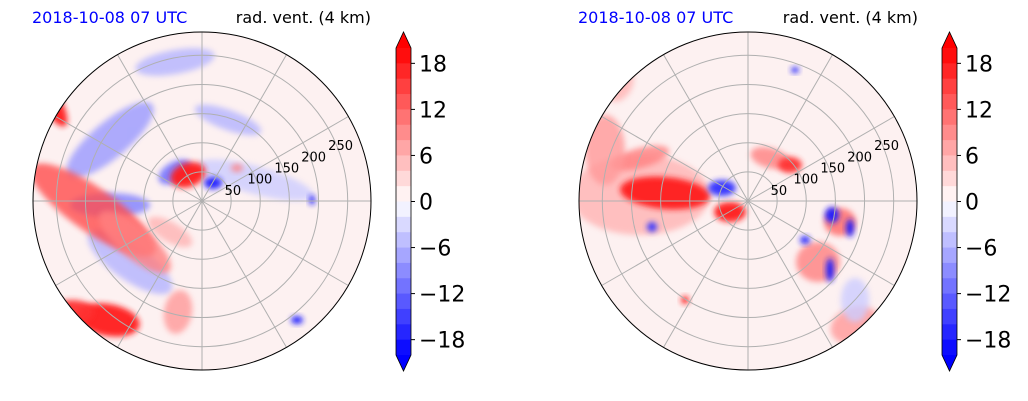 This screenshot has height=401, width=1028. What do you see at coordinates (850, 17) in the screenshot?
I see `right-title-field: rad. vent. (4 km)` at bounding box center [850, 17].